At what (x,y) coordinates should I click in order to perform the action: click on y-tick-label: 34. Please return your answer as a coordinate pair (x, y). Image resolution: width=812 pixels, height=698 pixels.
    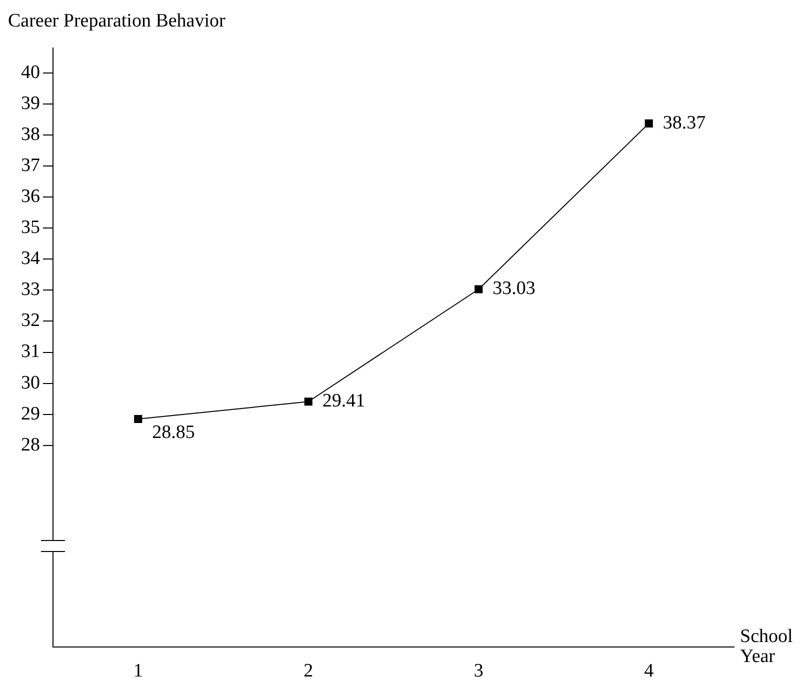
    Looking at the image, I should click on (30, 259).